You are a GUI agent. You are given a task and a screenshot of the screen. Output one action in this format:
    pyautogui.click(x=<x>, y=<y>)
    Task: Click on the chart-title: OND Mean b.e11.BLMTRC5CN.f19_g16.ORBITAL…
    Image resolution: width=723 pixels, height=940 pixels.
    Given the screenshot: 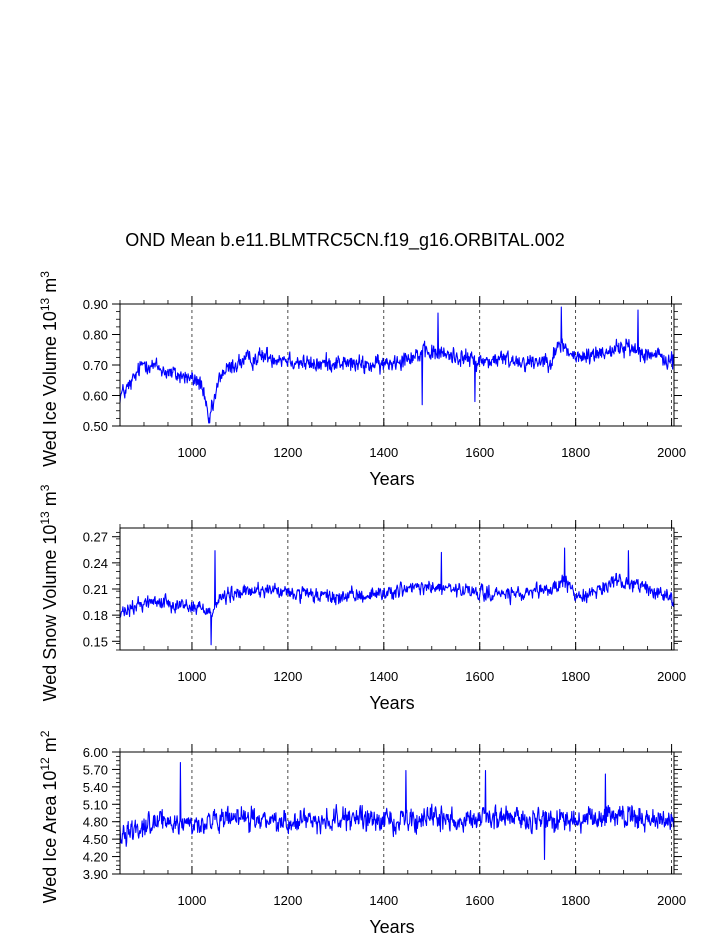 What is the action you would take?
    pyautogui.click(x=345, y=240)
    